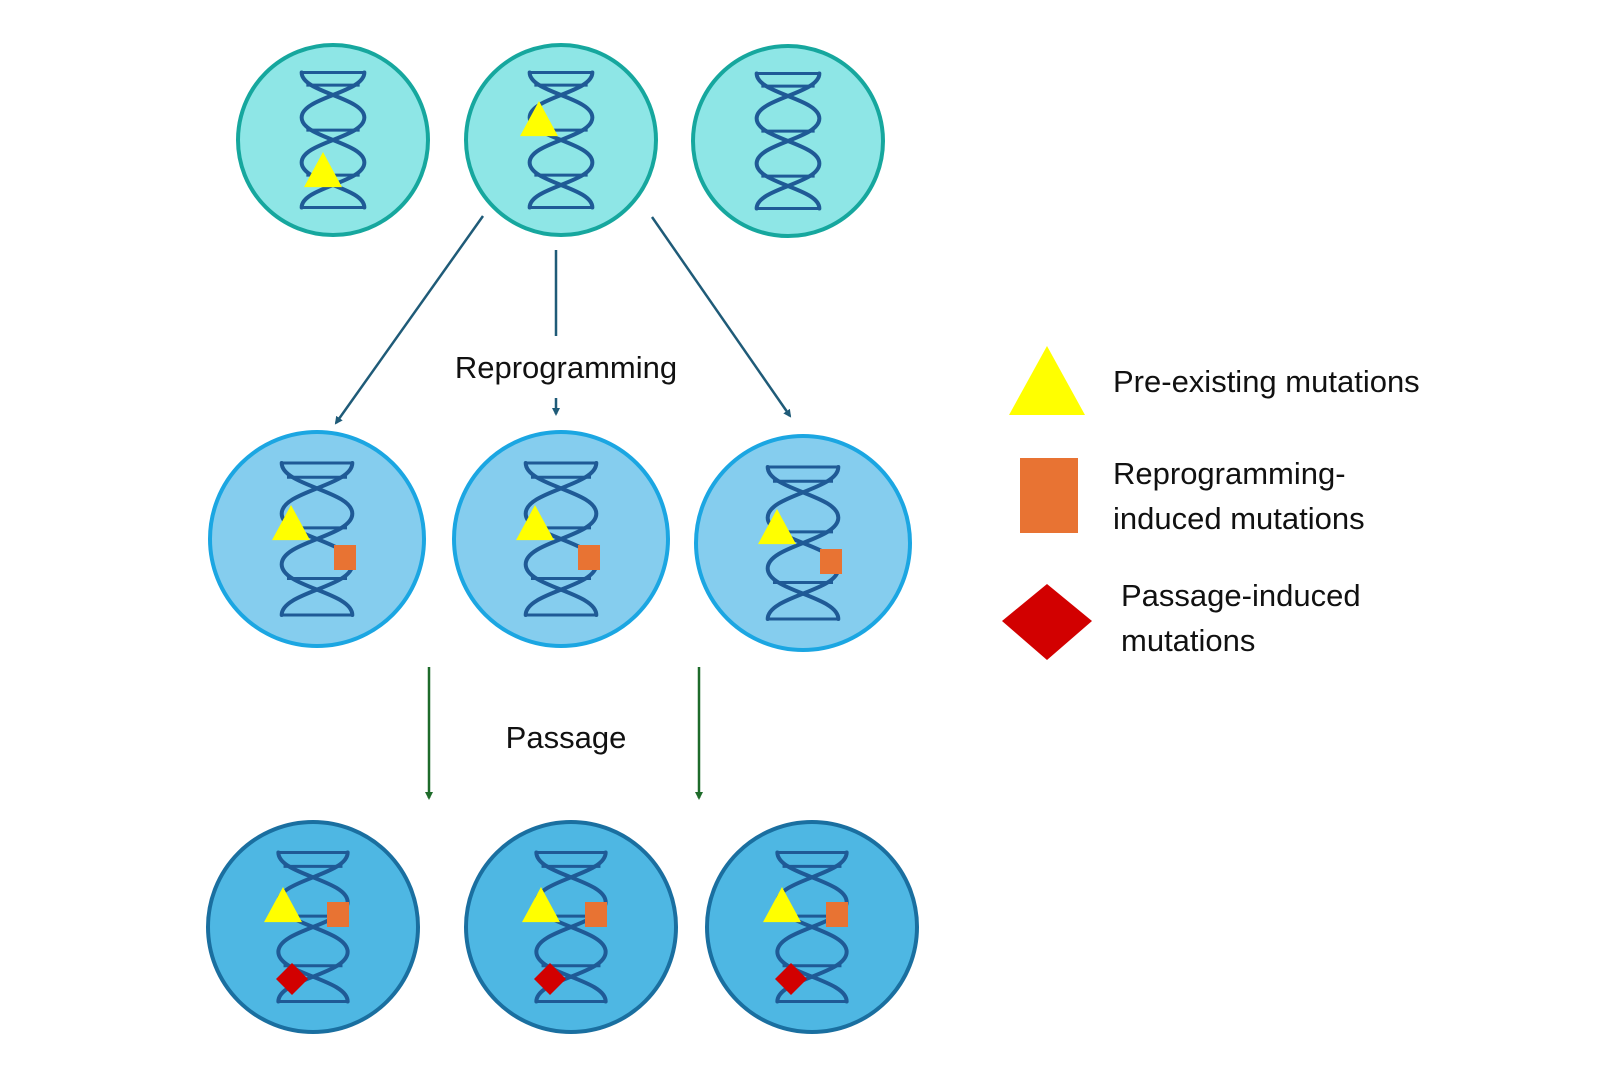  I want to click on legend-item-passage-induced: Passage-induced mutations, so click(1181, 619).